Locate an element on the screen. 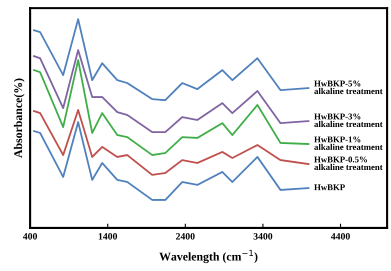 This screenshot has height=271, width=391. x-tick-label: 2400 is located at coordinates (185, 236).